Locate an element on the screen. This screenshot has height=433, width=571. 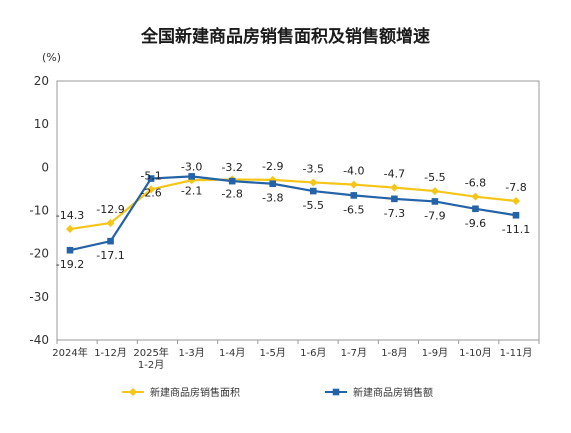
area-data-label: -14.3 is located at coordinates (70, 215).